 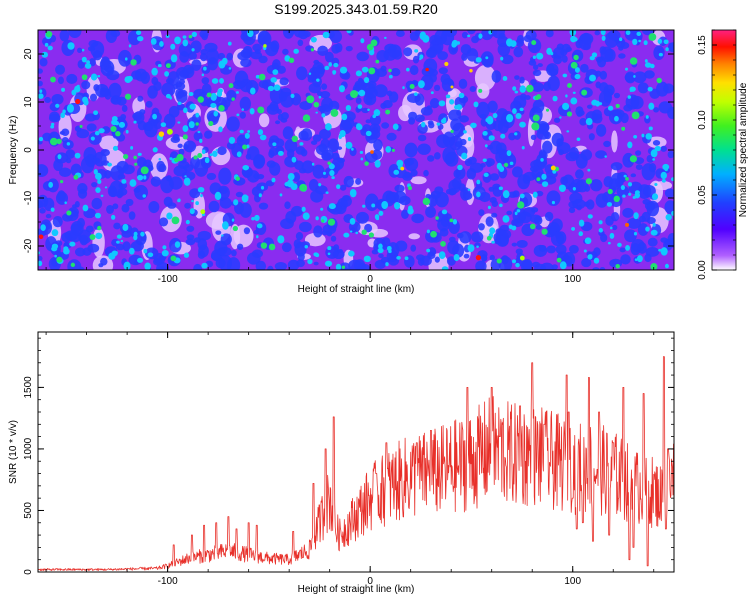 I want to click on heatmap-hot-spot, so click(x=78, y=101).